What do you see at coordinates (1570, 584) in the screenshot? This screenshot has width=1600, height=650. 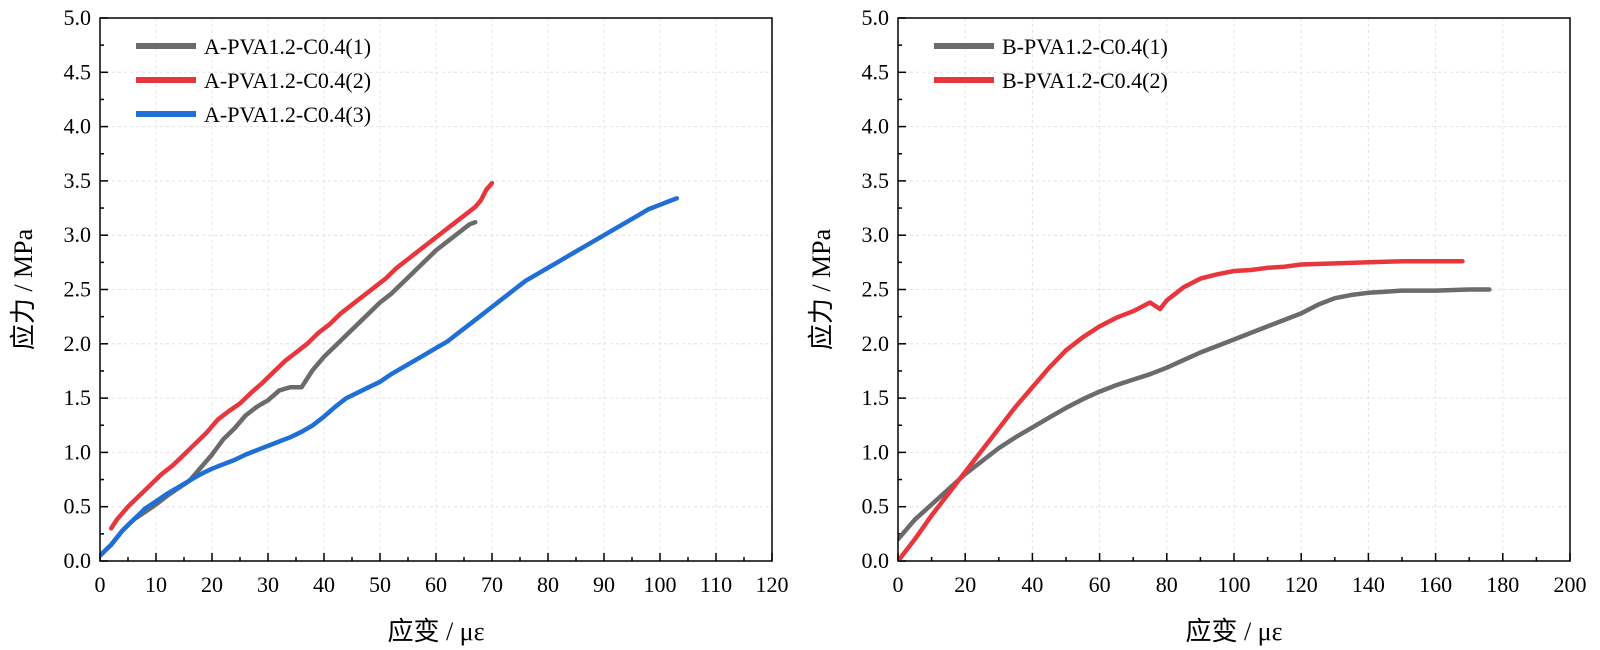 I see `x-tick-label: 200` at bounding box center [1570, 584].